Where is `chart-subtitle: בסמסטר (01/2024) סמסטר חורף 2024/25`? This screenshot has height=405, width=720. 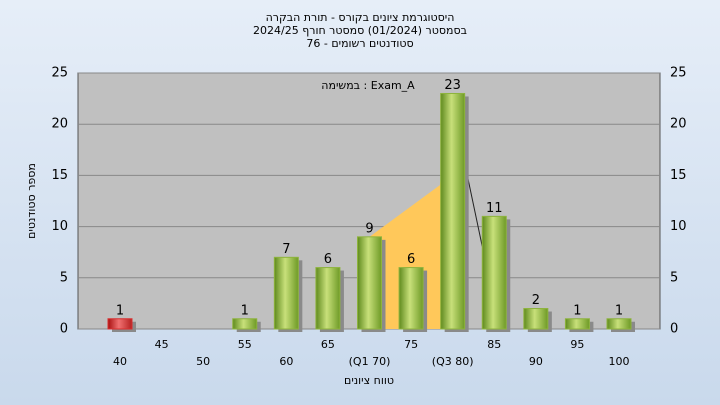
chart-subtitle: בסמסטר (01/2024) סמסטר חורף 2024/25 is located at coordinates (360, 30).